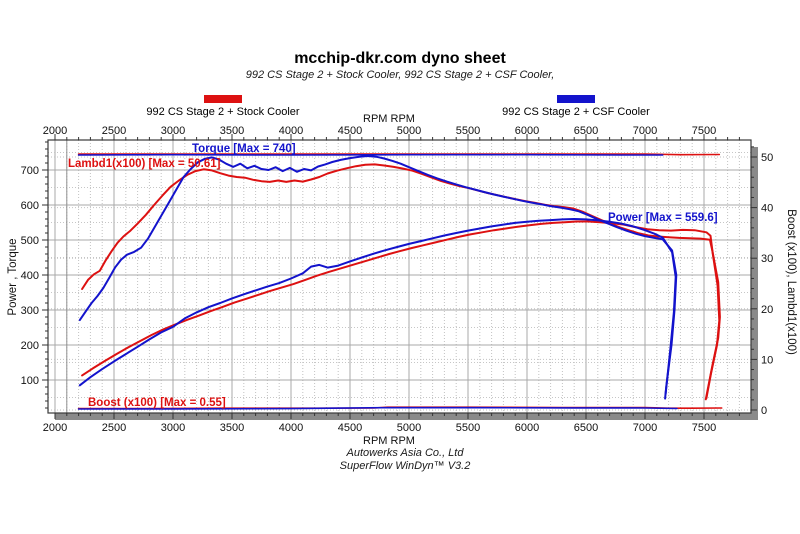 The height and width of the screenshot is (534, 800). Describe the element at coordinates (377, 408) in the screenshot. I see `curve-boost-csf-cooler` at that location.